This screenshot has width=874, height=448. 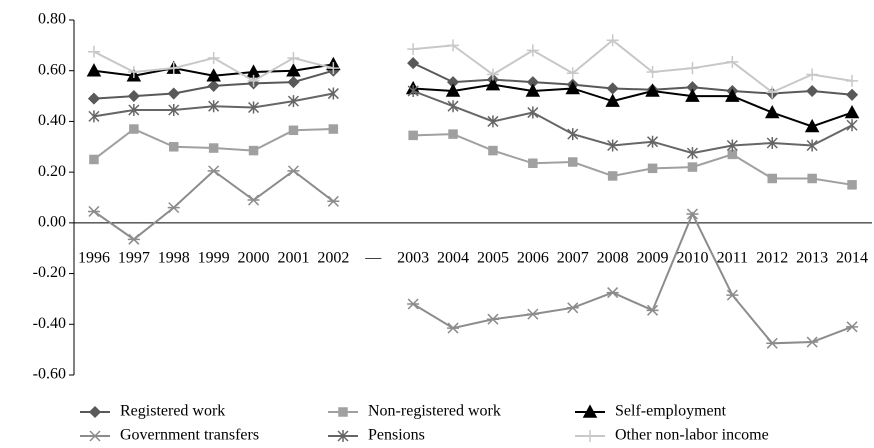 I want to click on x-tick-label: —, so click(x=373, y=258).